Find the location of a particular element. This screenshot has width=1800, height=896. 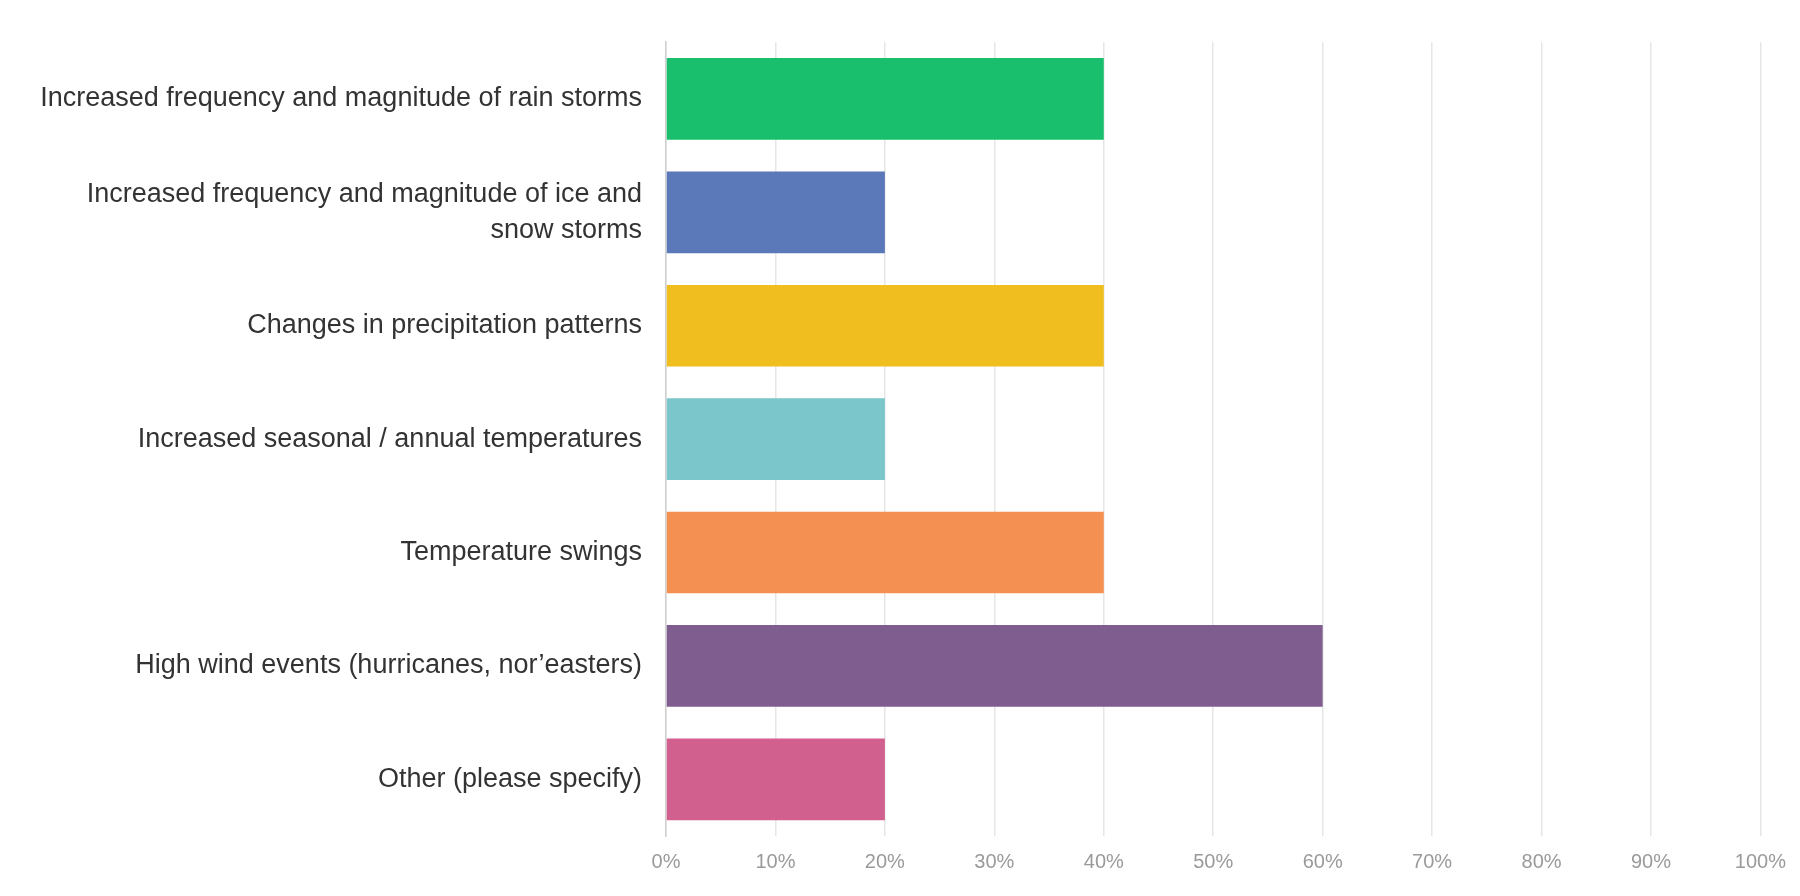

x-tick-label: 40% is located at coordinates (1103, 860).